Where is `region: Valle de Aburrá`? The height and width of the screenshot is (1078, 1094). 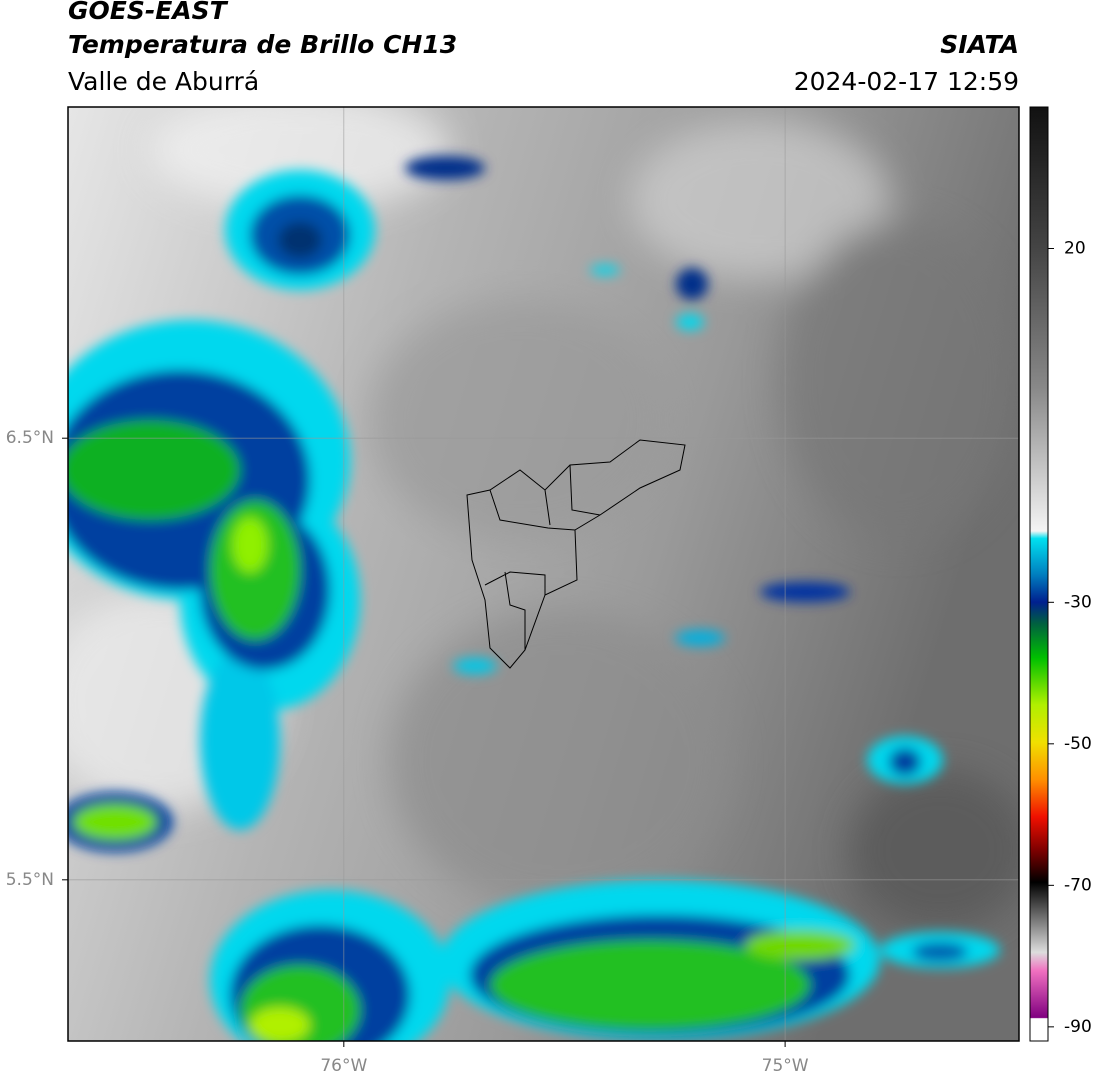 region: Valle de Aburrá is located at coordinates (163, 81).